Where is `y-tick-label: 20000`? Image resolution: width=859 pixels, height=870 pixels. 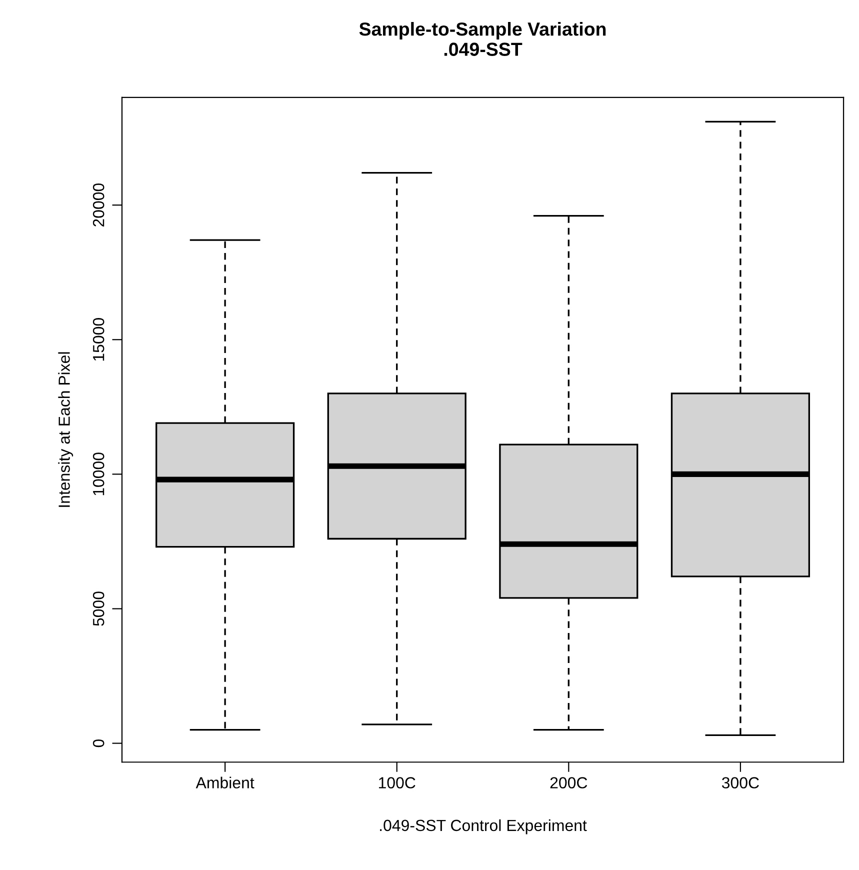 y-tick-label: 20000 is located at coordinates (98, 204).